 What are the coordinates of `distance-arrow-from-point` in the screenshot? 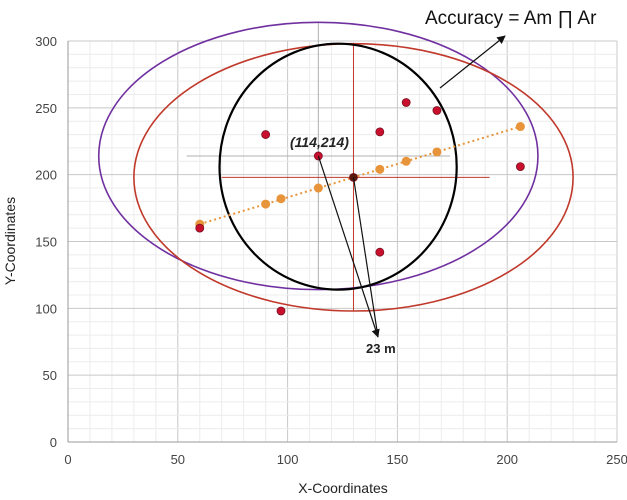 It's located at (348, 246).